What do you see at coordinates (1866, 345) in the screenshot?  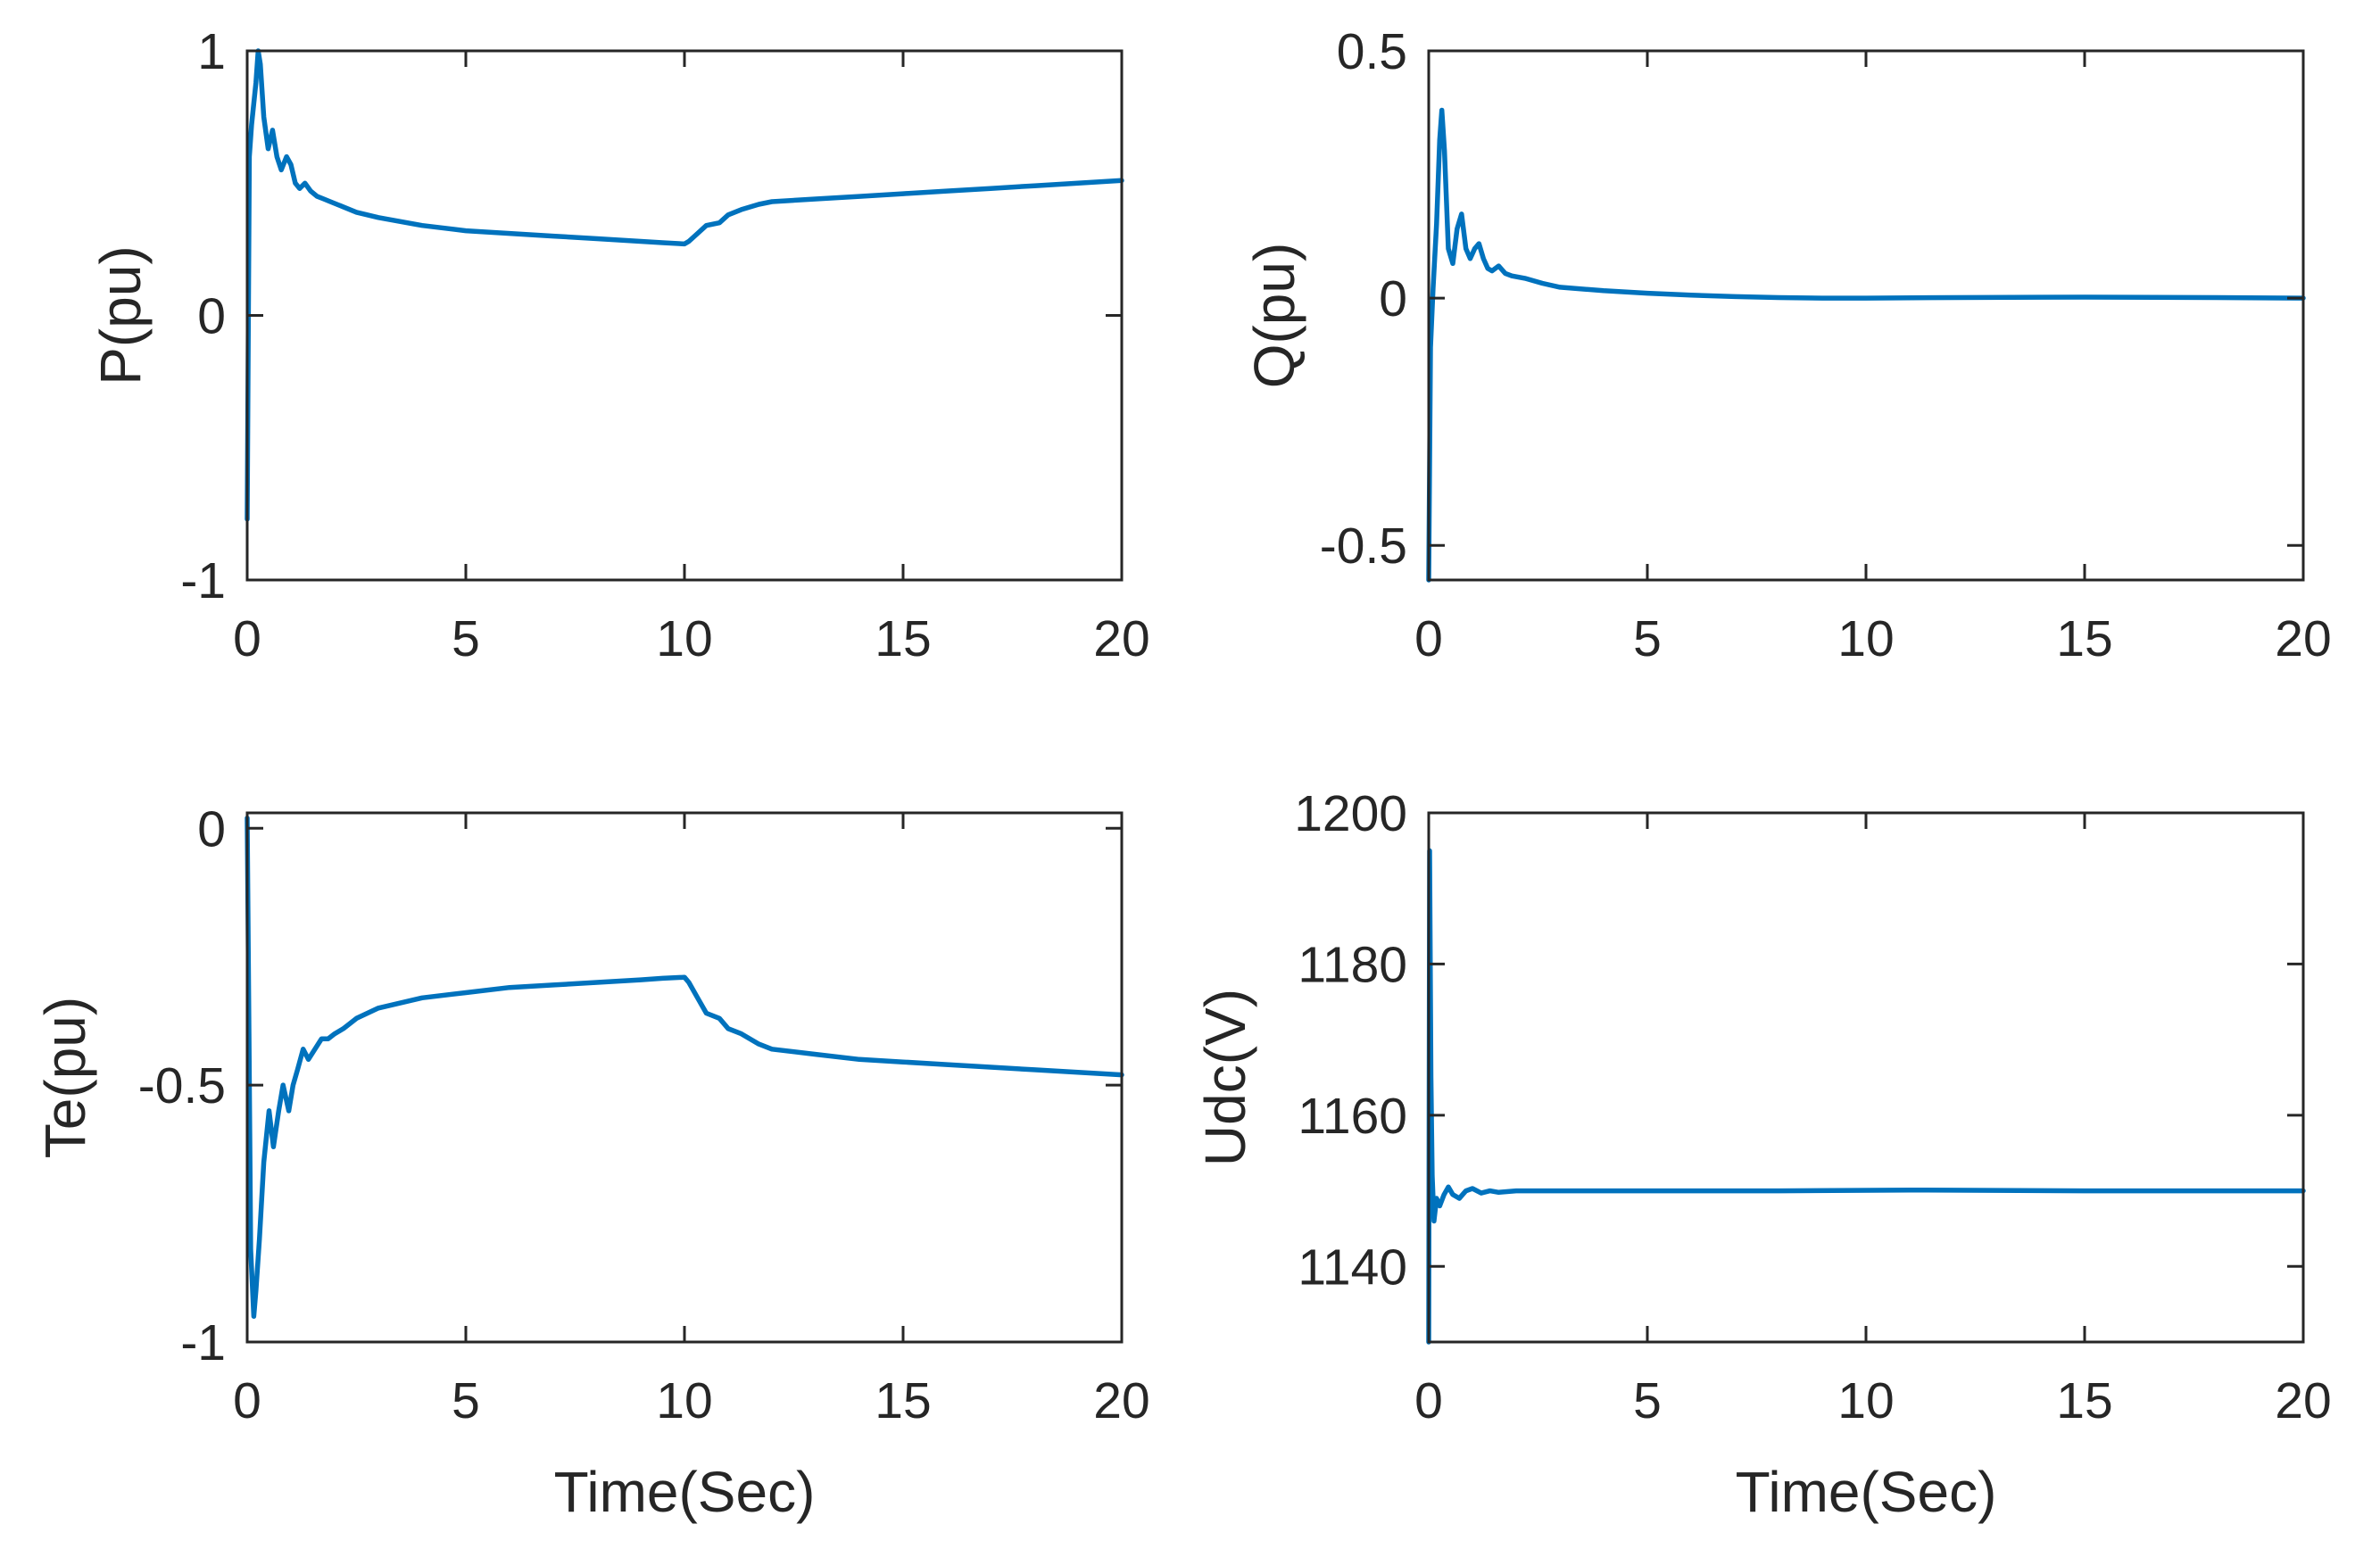 I see `series-line-q` at bounding box center [1866, 345].